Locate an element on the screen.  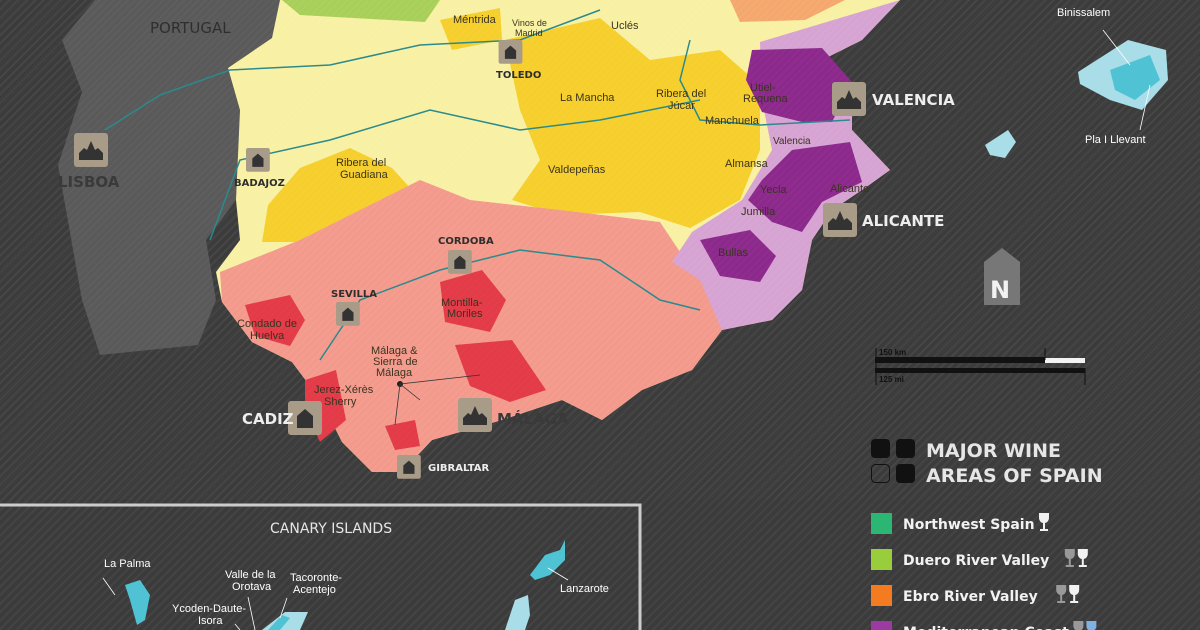
city-toledo: TOLEDO is located at coordinates (518, 60).